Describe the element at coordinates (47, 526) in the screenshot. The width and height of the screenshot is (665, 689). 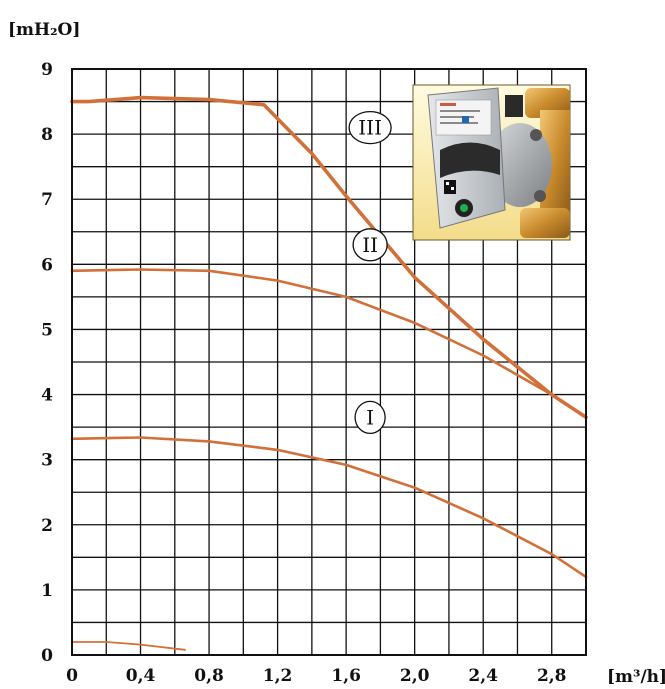
I see `y-tick-label: 2` at that location.